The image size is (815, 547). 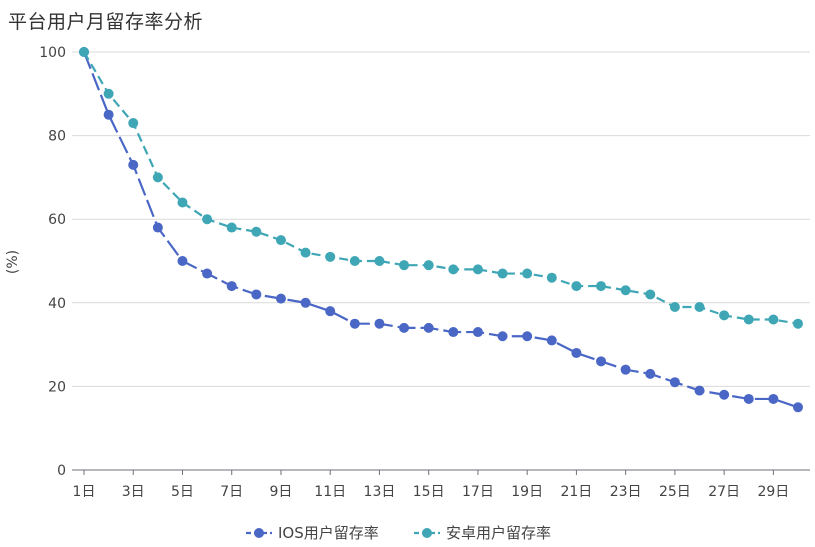 What do you see at coordinates (724, 492) in the screenshot?
I see `x-tick-label: 27日` at bounding box center [724, 492].